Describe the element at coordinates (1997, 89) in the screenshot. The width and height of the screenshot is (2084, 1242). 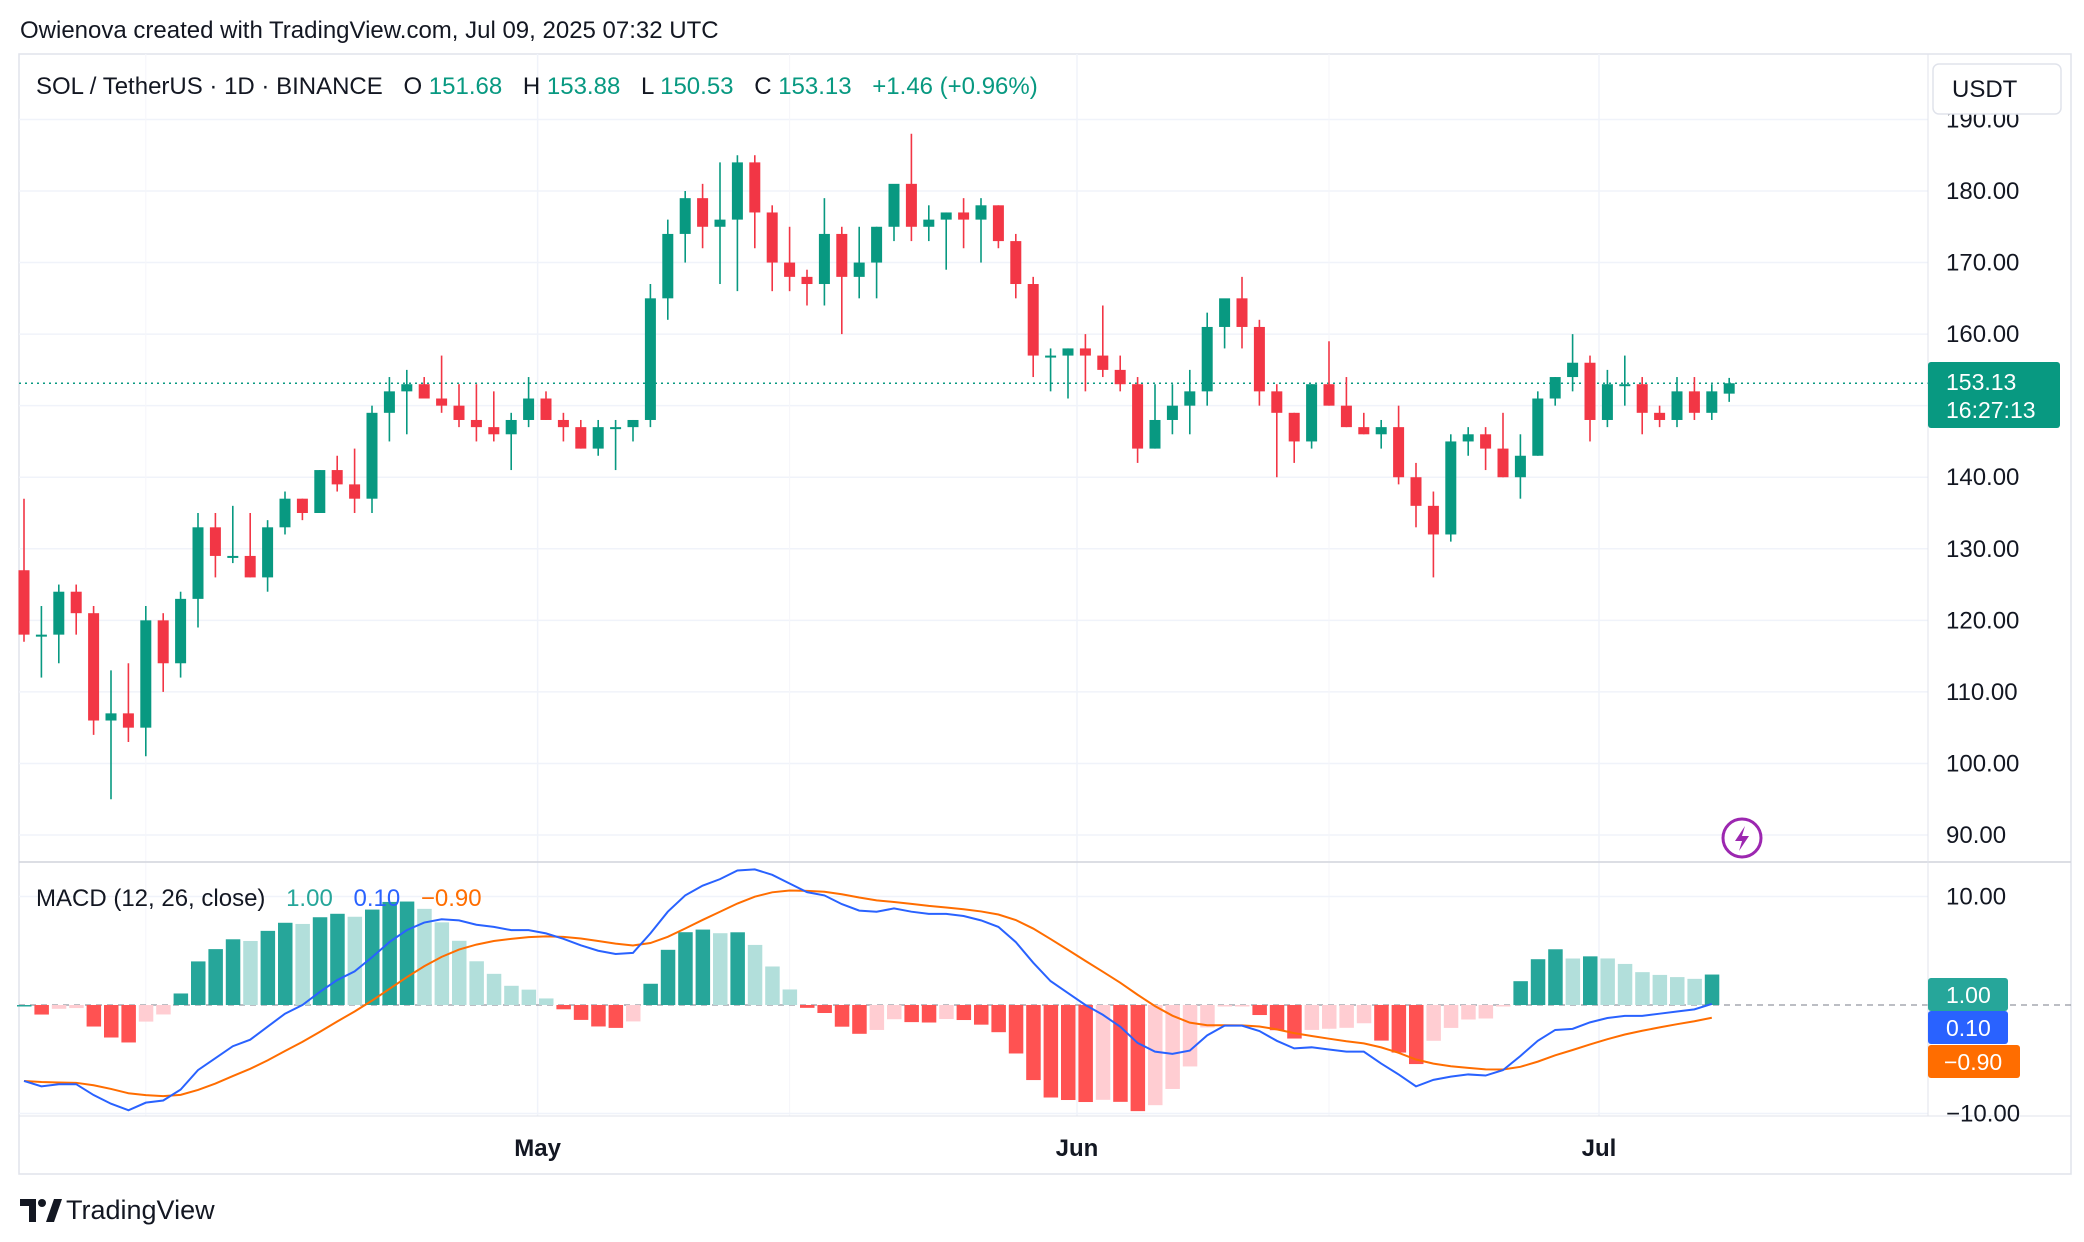
I see `currency-button: USDT` at that location.